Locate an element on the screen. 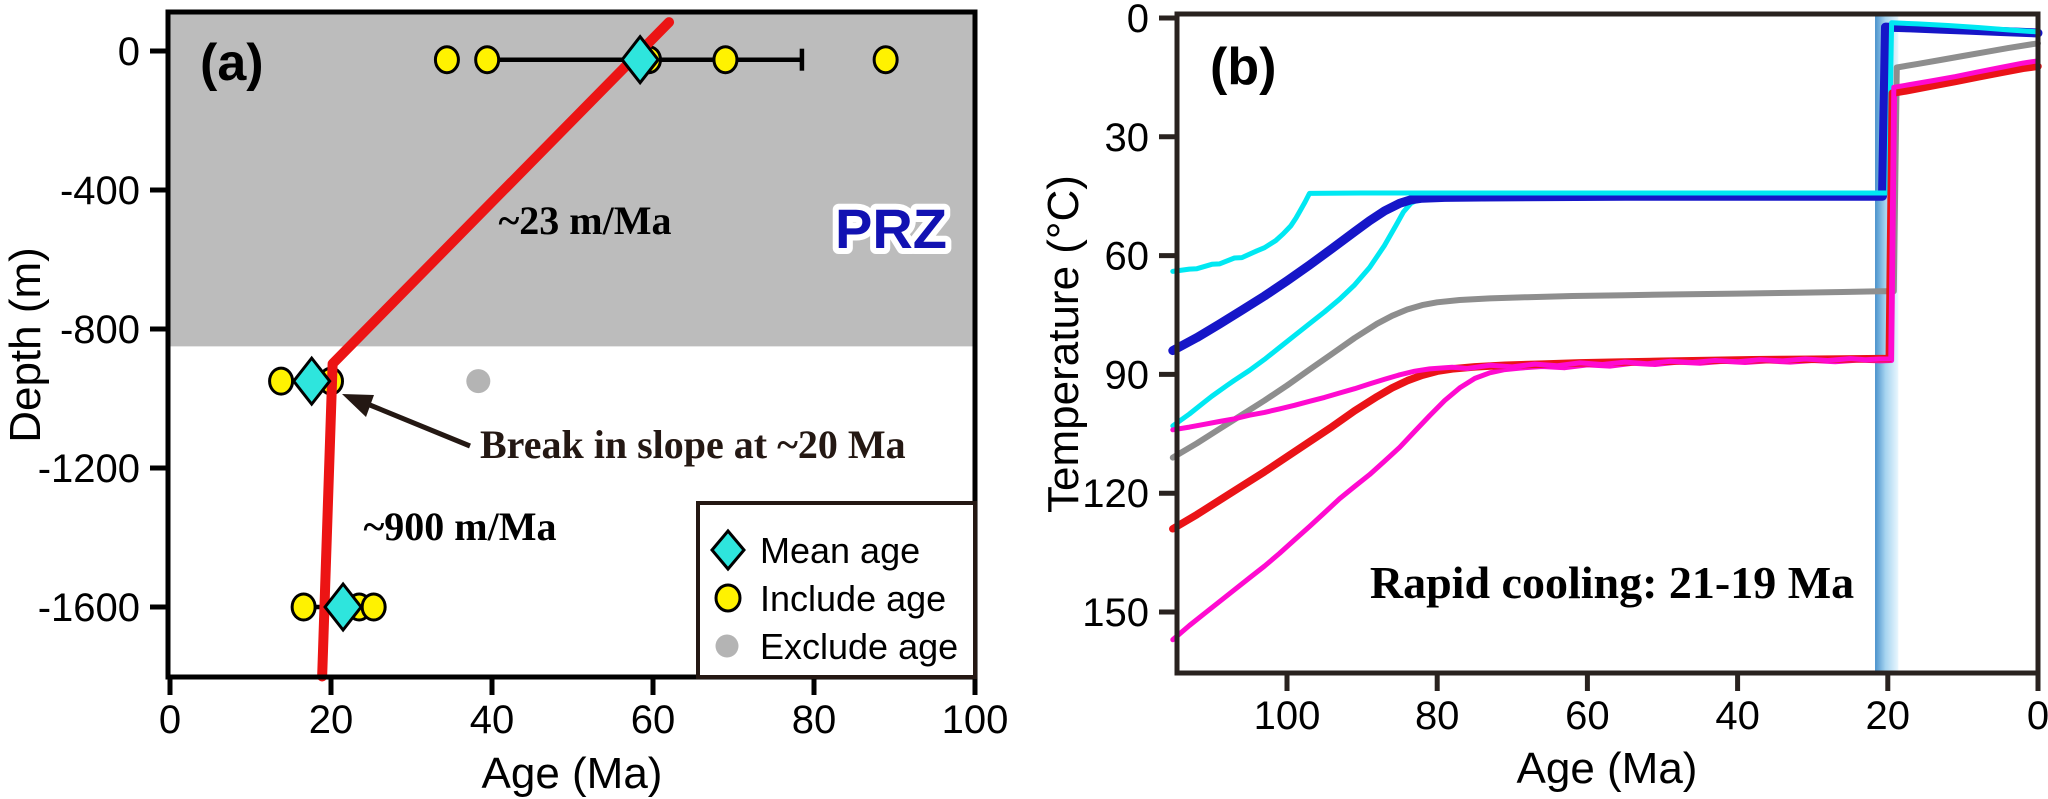  annotation-arrow-head is located at coordinates (358, 405).